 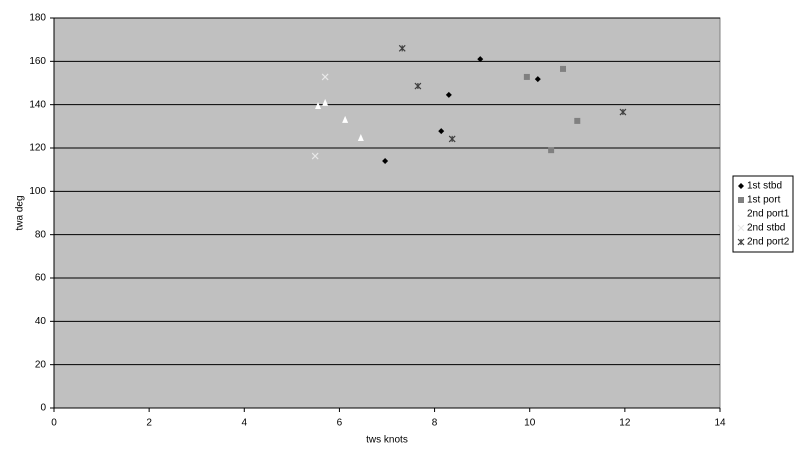 What do you see at coordinates (766, 228) in the screenshot?
I see `legend-label: 2nd stbd` at bounding box center [766, 228].